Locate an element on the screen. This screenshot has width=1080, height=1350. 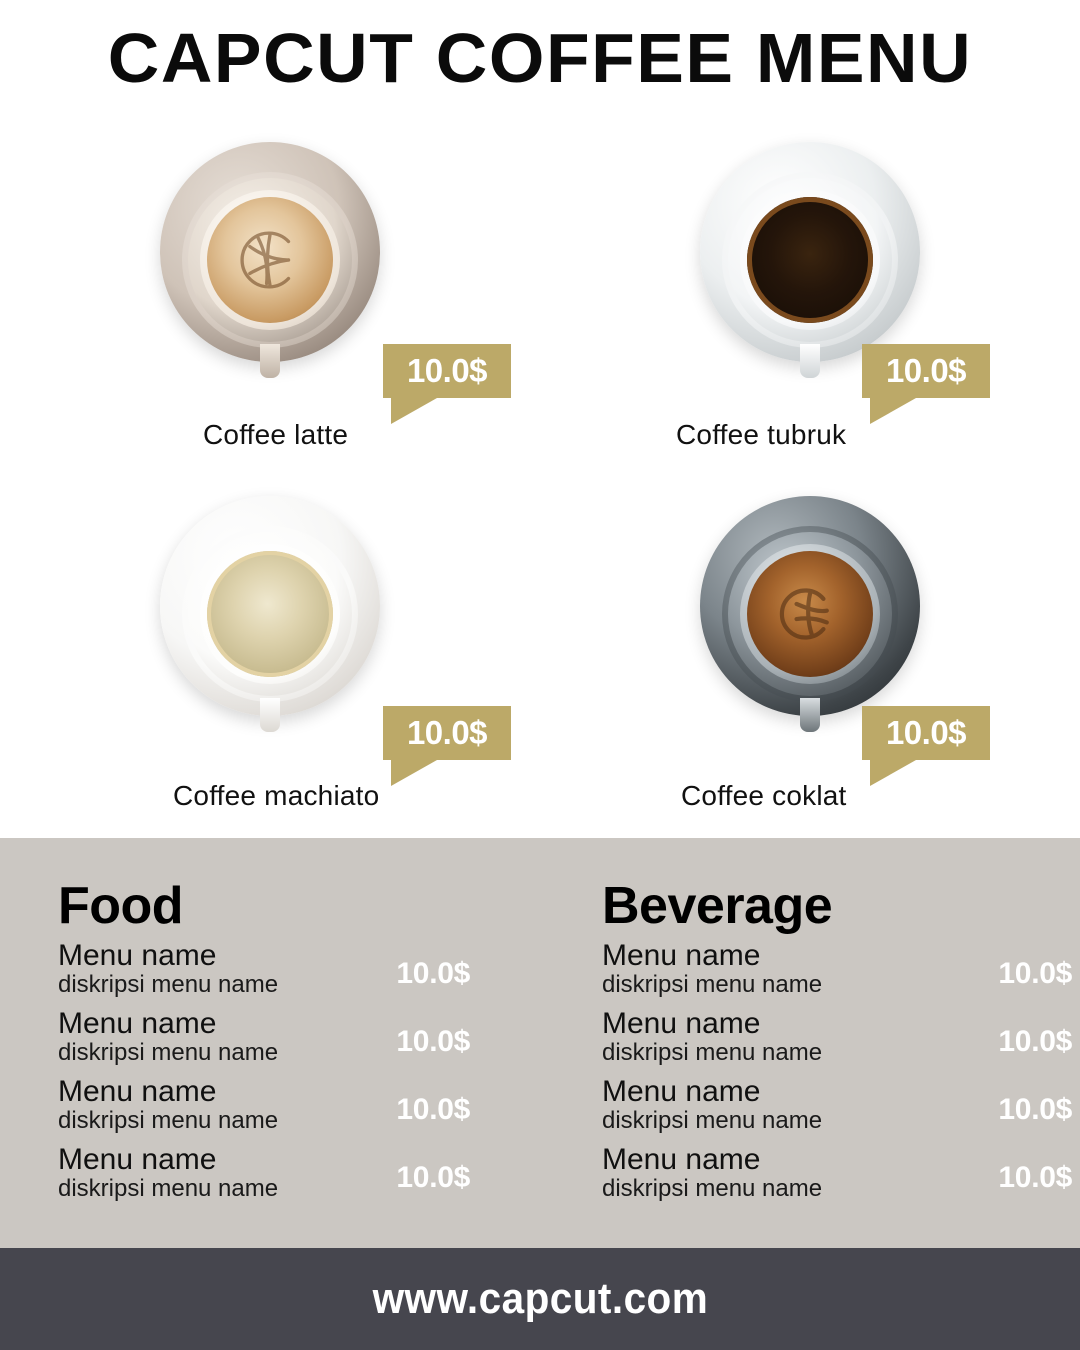
price-badge-0: 10.0$ is located at coordinates (447, 384).